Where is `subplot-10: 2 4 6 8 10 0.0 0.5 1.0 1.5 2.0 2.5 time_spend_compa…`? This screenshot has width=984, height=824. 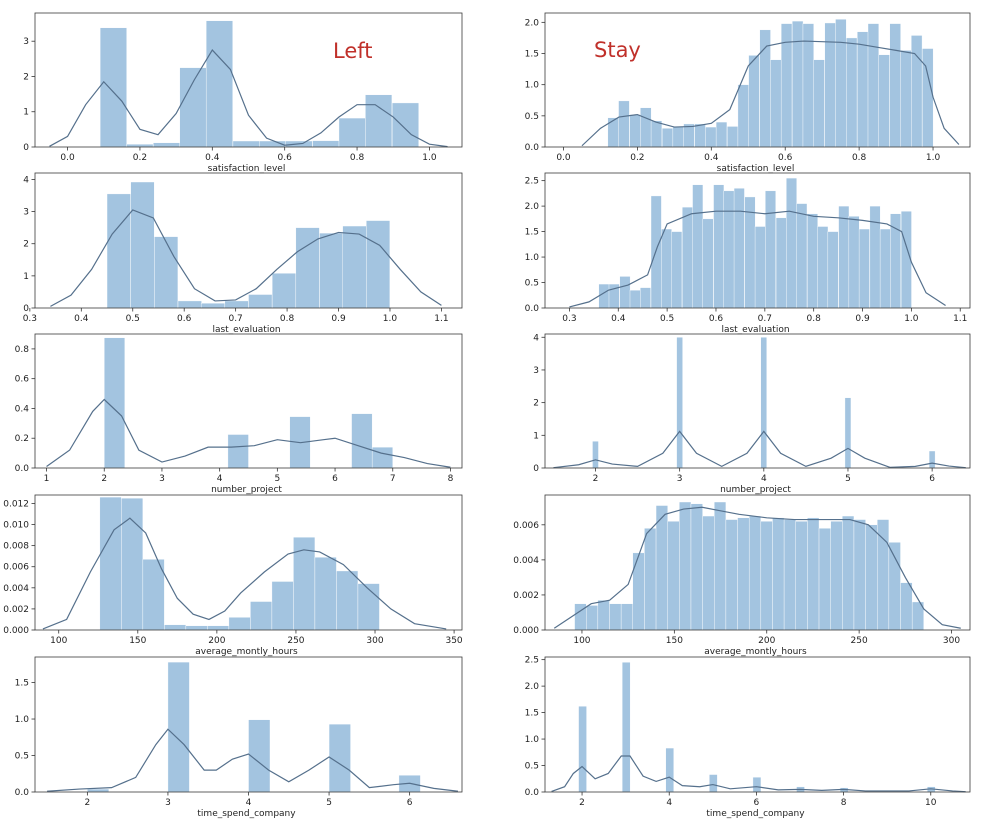
subplot-10: 2 4 6 8 10 0.0 0.5 1.0 1.5 2.0 2.5 time_spend_compa… is located at coordinates (748, 737).